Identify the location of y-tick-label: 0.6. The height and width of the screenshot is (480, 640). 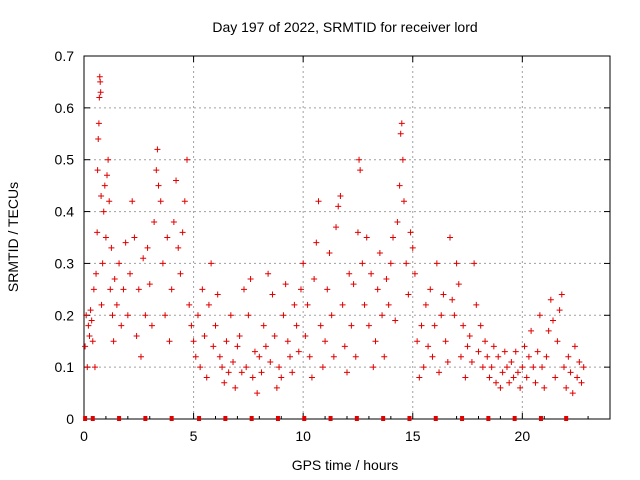
(65, 108).